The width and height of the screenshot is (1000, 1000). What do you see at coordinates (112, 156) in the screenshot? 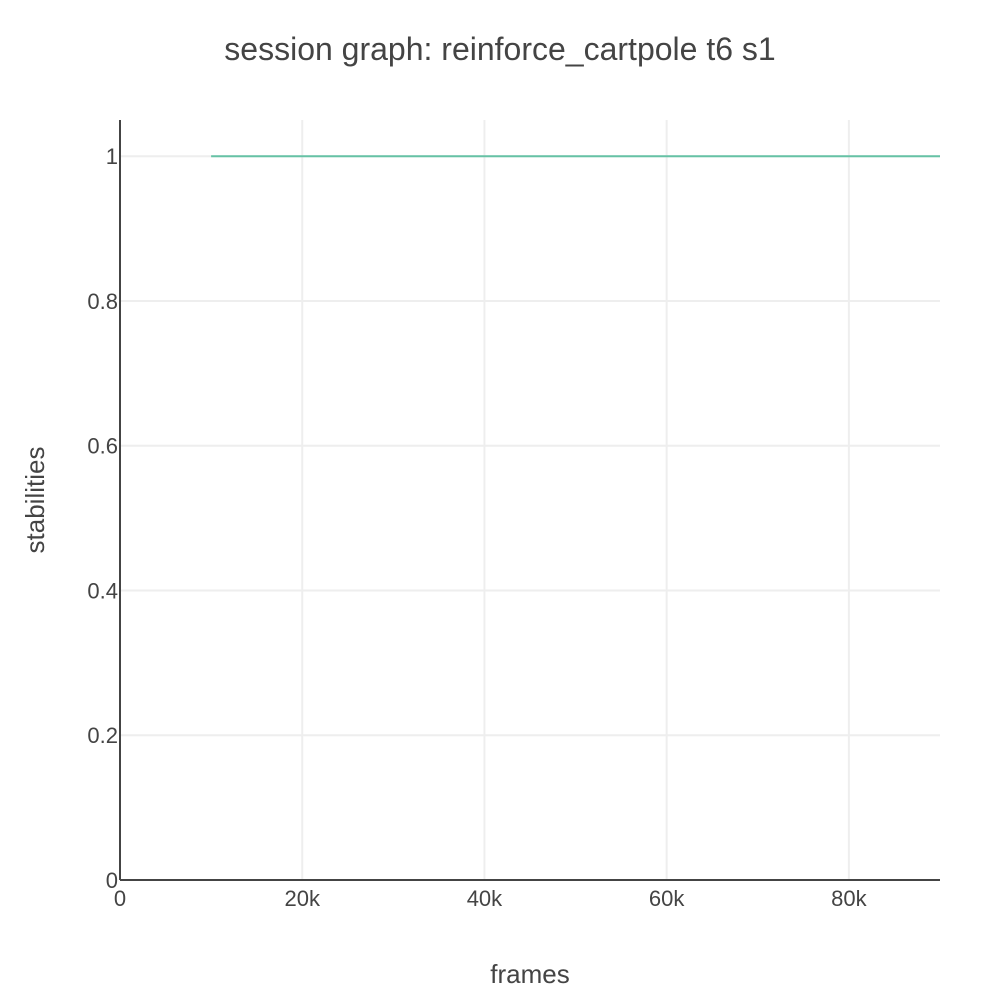
I see `y-tick-label: 1` at bounding box center [112, 156].